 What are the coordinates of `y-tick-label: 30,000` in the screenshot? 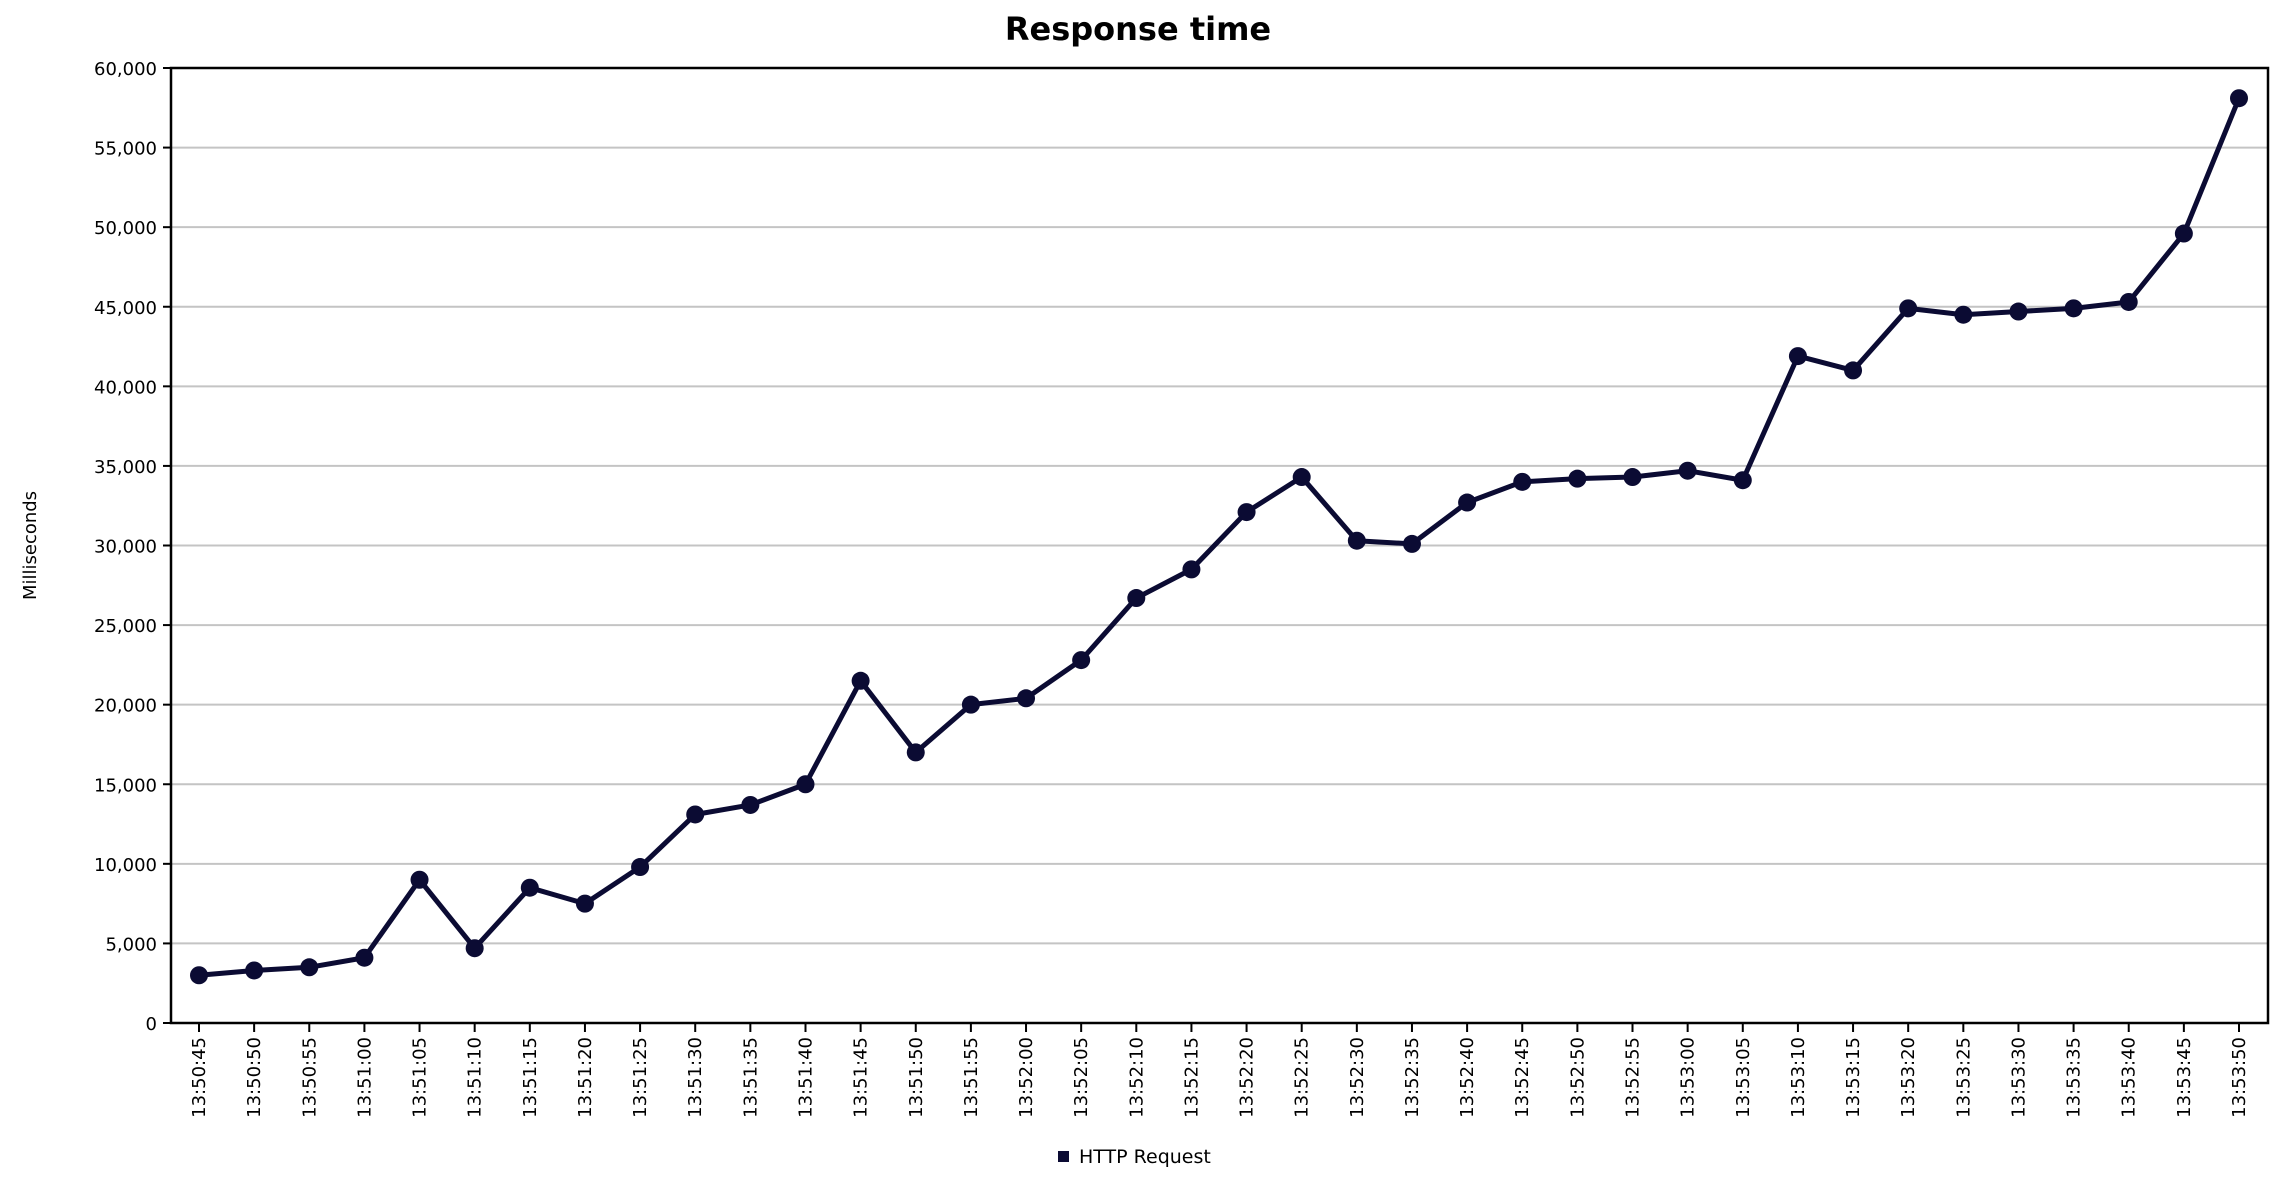 It's located at (125, 547).